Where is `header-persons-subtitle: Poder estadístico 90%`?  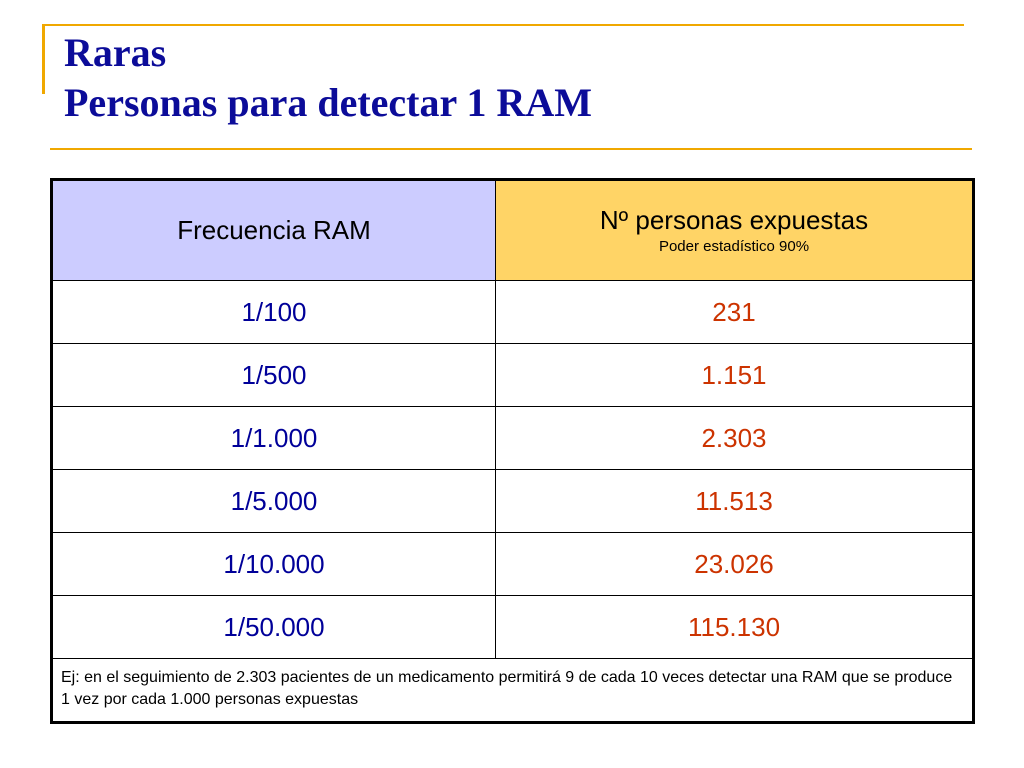
header-persons-subtitle: Poder estadístico 90% is located at coordinates (734, 246).